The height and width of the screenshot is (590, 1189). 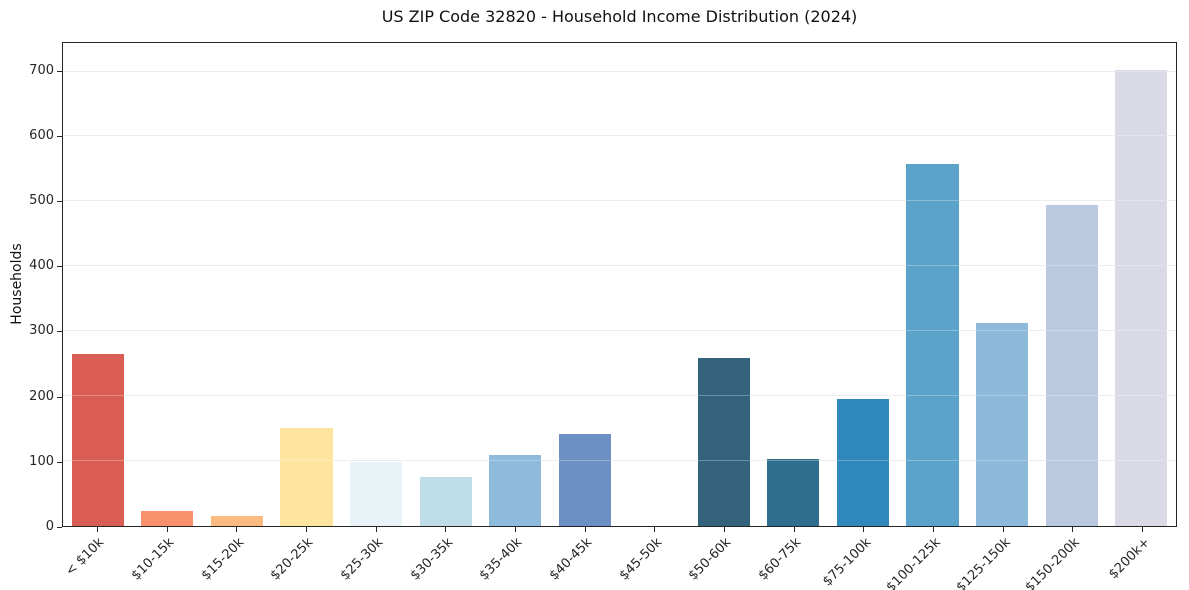 What do you see at coordinates (1129, 559) in the screenshot?
I see `x-tick-label: $200k+` at bounding box center [1129, 559].